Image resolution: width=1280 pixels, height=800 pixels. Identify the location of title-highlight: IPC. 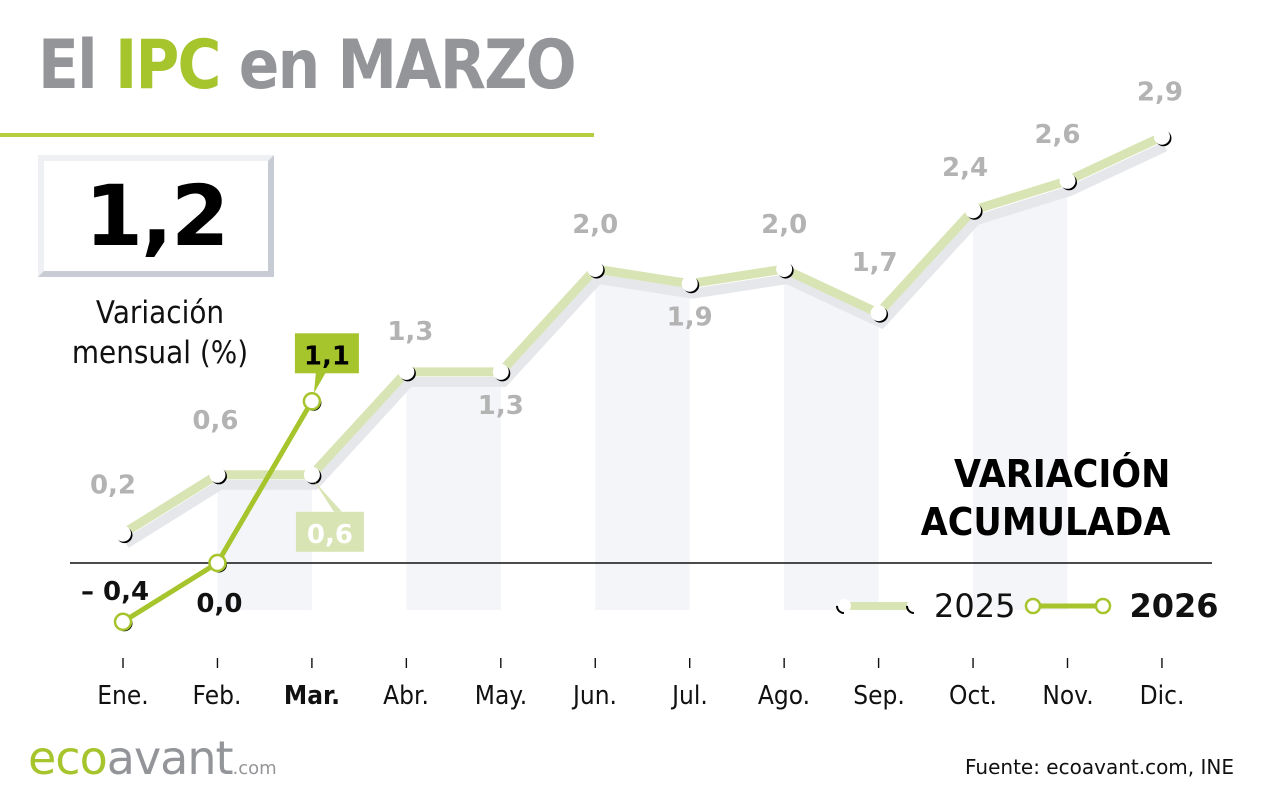
(168, 65).